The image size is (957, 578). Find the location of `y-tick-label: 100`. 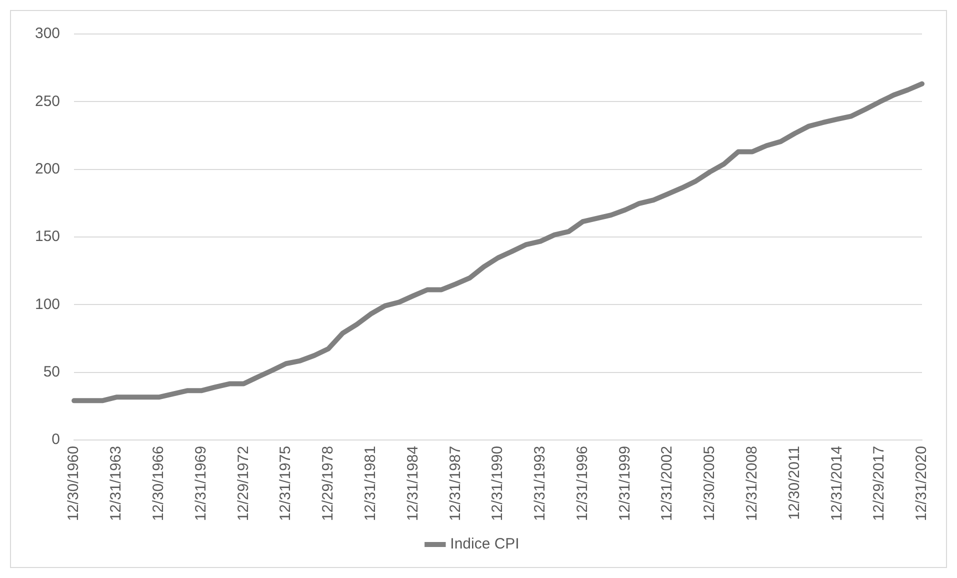

y-tick-label: 100 is located at coordinates (47, 304).